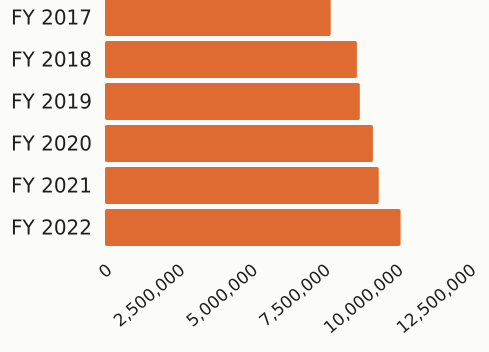 The width and height of the screenshot is (489, 352). I want to click on category-label: FY 2022, so click(51, 228).